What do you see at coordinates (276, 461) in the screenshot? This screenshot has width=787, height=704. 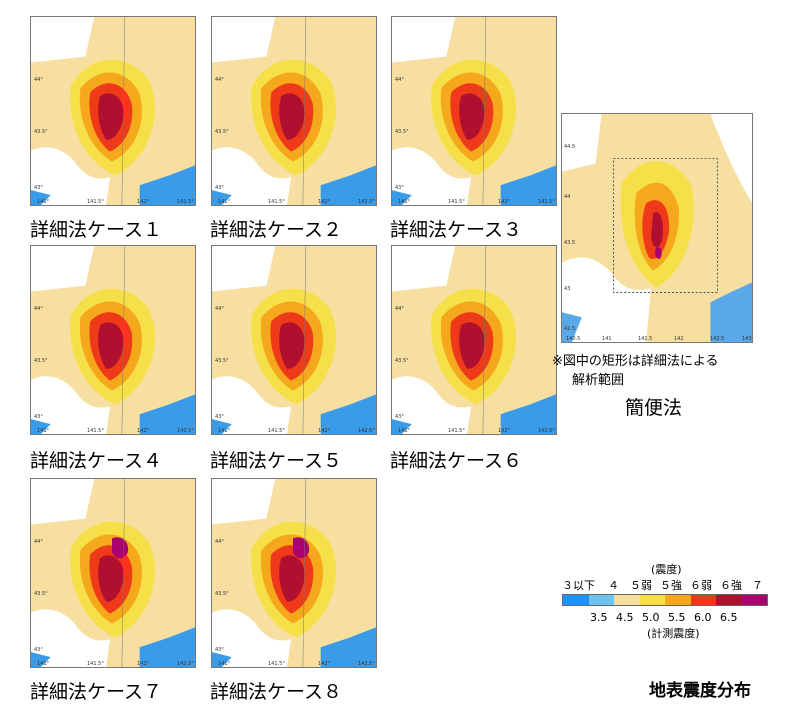 I see `case-caption: 詳細法ケース５` at bounding box center [276, 461].